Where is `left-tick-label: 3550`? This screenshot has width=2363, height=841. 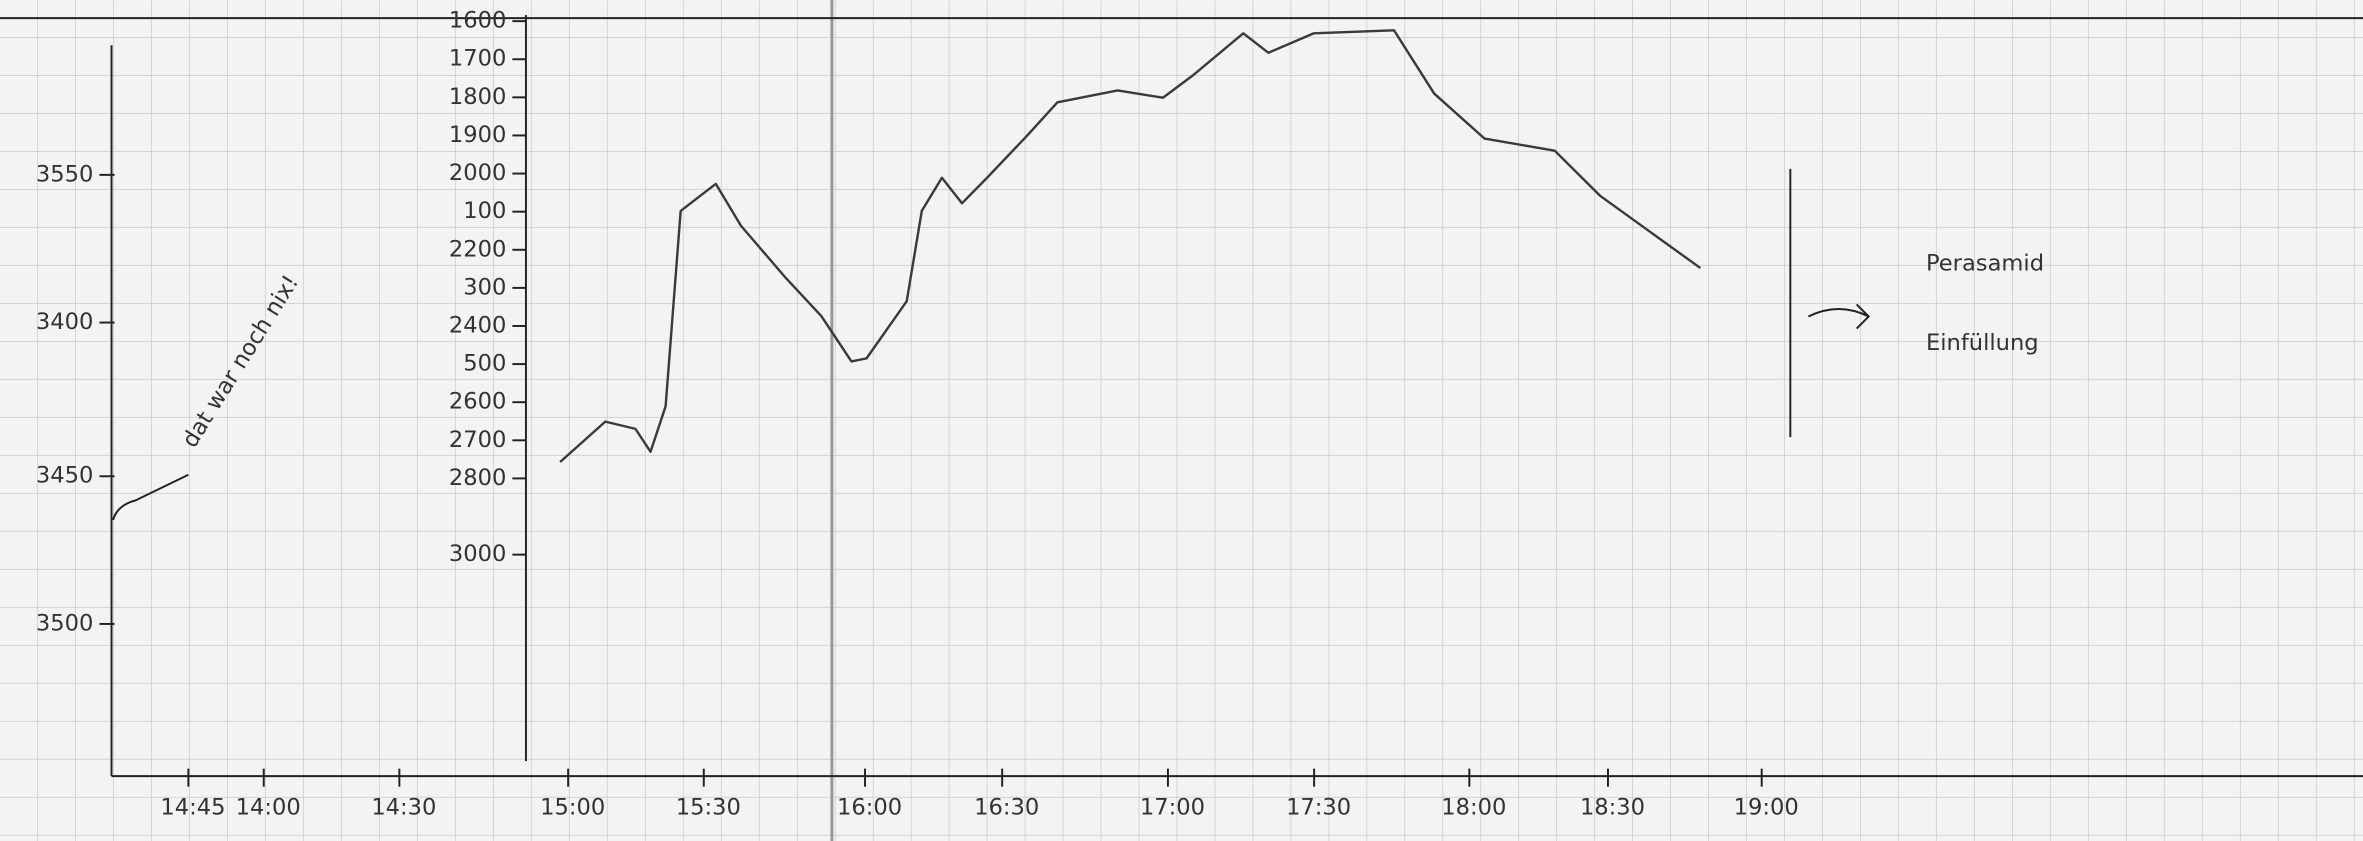
left-tick-label: 3550 is located at coordinates (65, 174).